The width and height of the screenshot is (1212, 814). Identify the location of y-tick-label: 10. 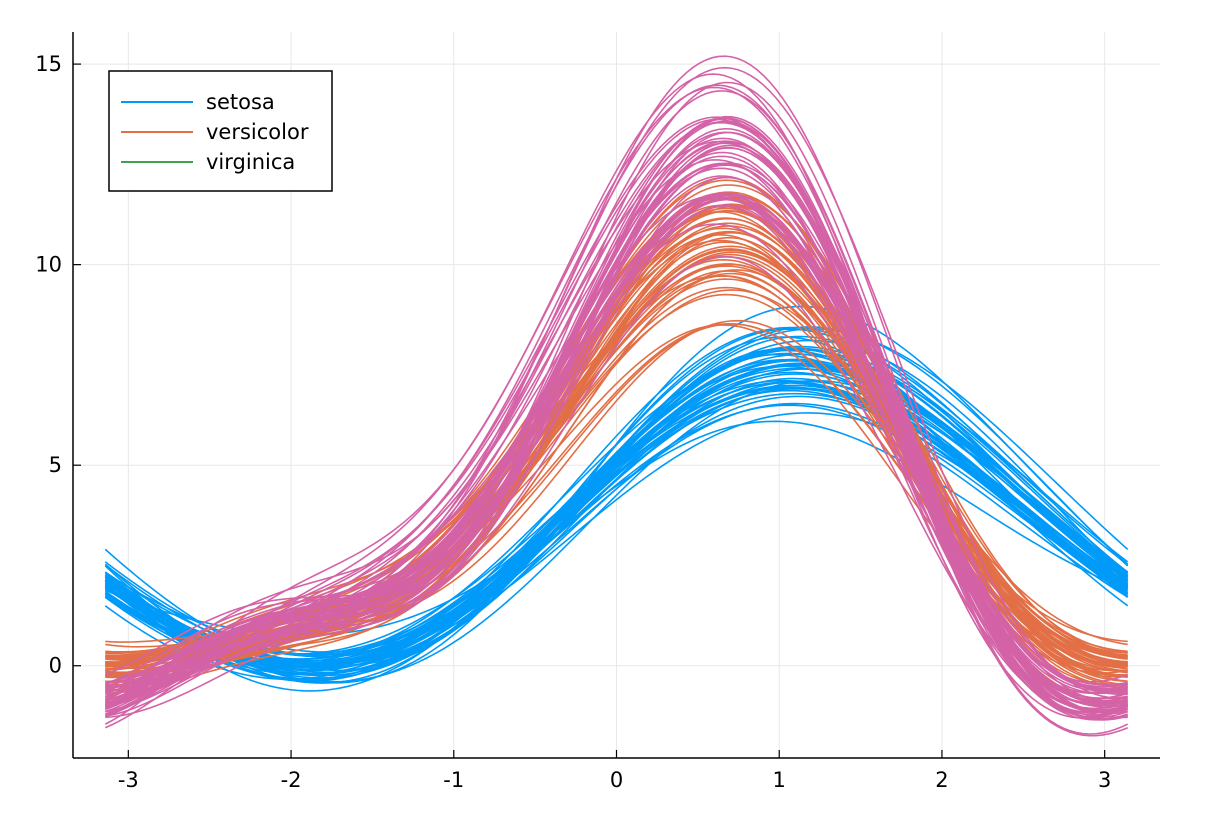
(48, 265).